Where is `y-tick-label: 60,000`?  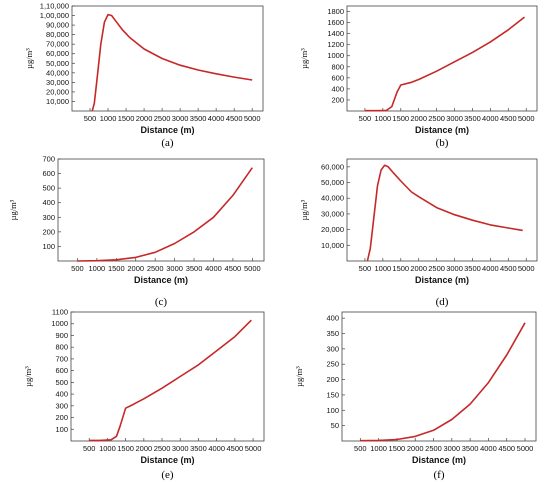 y-tick-label: 60,000 is located at coordinates (57, 53).